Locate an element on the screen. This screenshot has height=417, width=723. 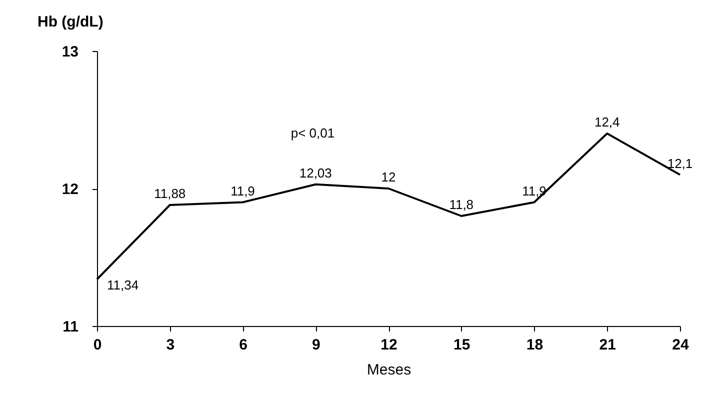
x-tick-label: 21 is located at coordinates (607, 345).